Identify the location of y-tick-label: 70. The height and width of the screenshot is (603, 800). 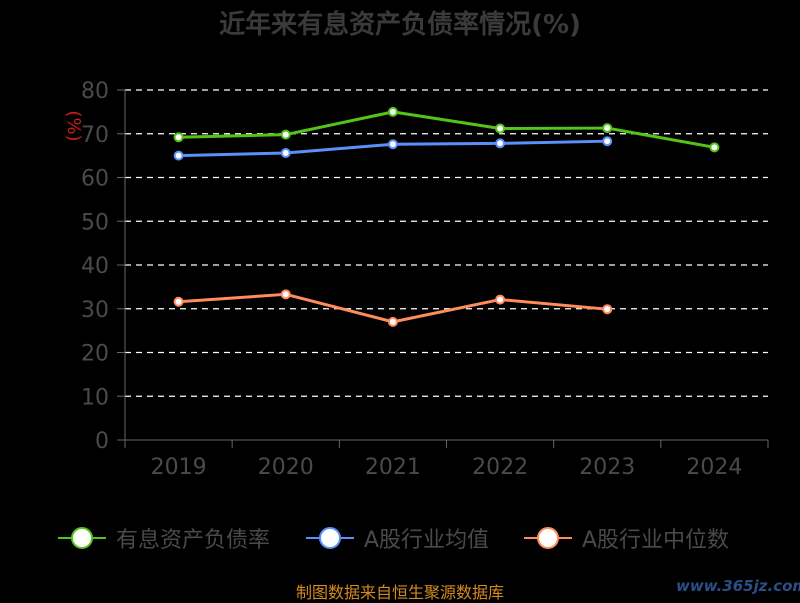
(95, 135).